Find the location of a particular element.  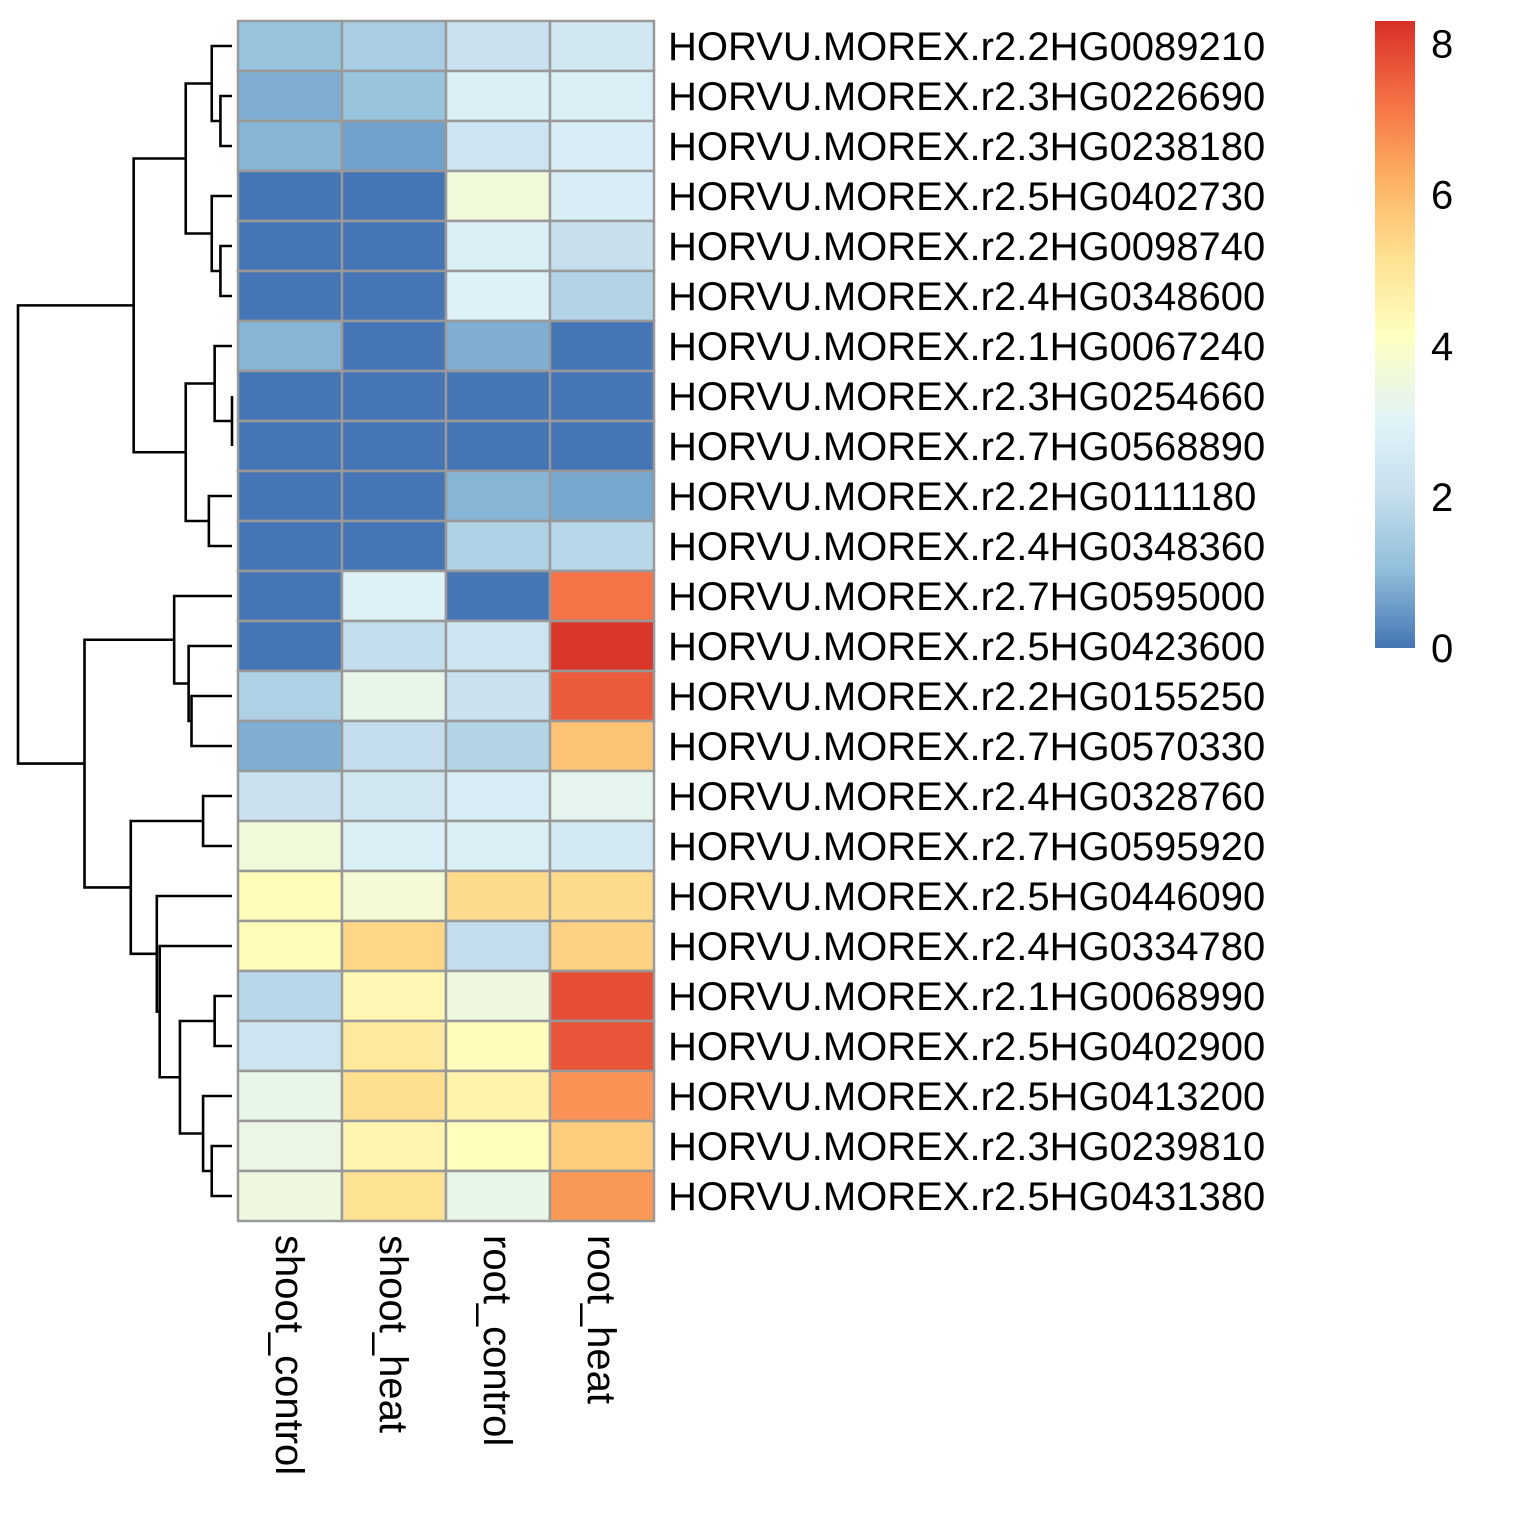

legend-tick-label: 0 is located at coordinates (1442, 649).